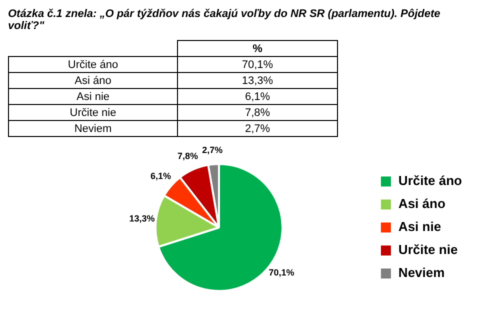 This screenshot has height=323, width=480. What do you see at coordinates (430, 180) in the screenshot?
I see `legend-label: Určite áno` at bounding box center [430, 180].